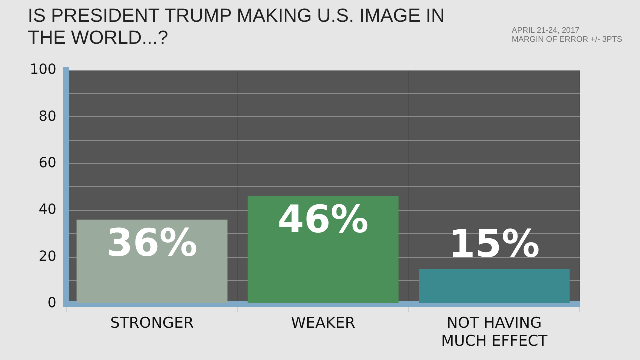 Image resolution: width=640 pixels, height=360 pixels. Describe the element at coordinates (323, 219) in the screenshot. I see `data-label: 46%` at that location.